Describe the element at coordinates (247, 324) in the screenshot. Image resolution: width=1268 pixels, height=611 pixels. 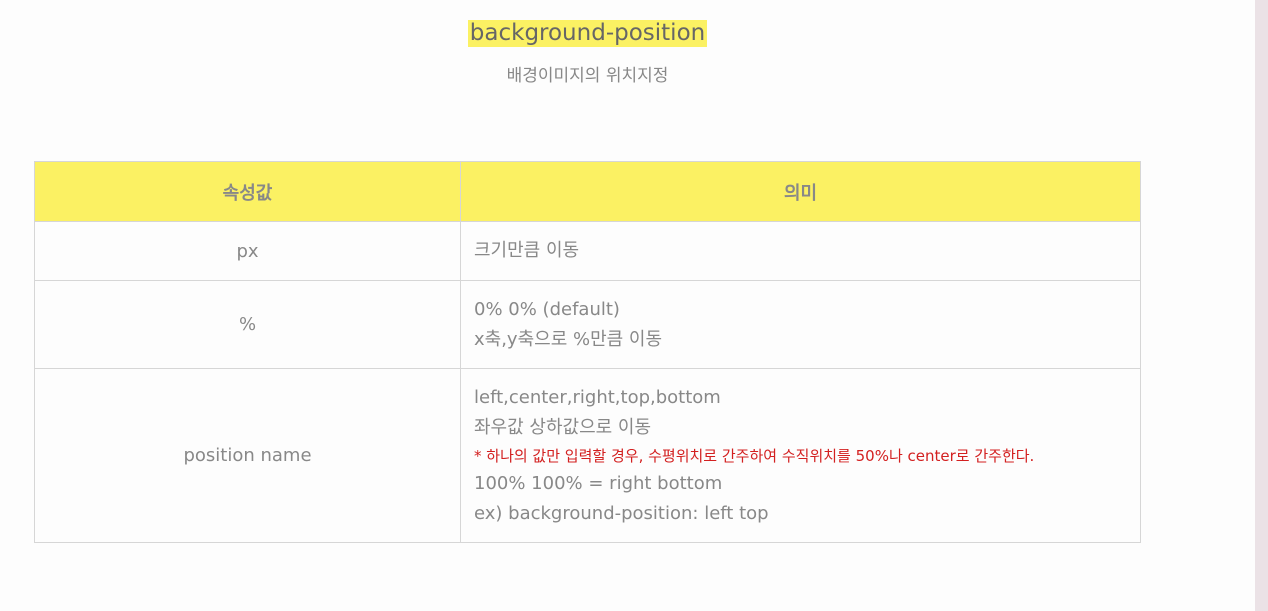
I see `row-key: %` at that location.